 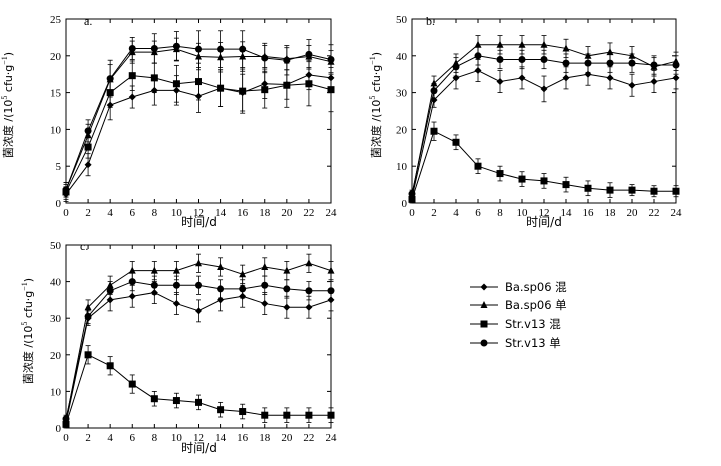 What do you see at coordinates (456, 213) in the screenshot?
I see `x-tick-label-panel-b: 4` at bounding box center [456, 213].